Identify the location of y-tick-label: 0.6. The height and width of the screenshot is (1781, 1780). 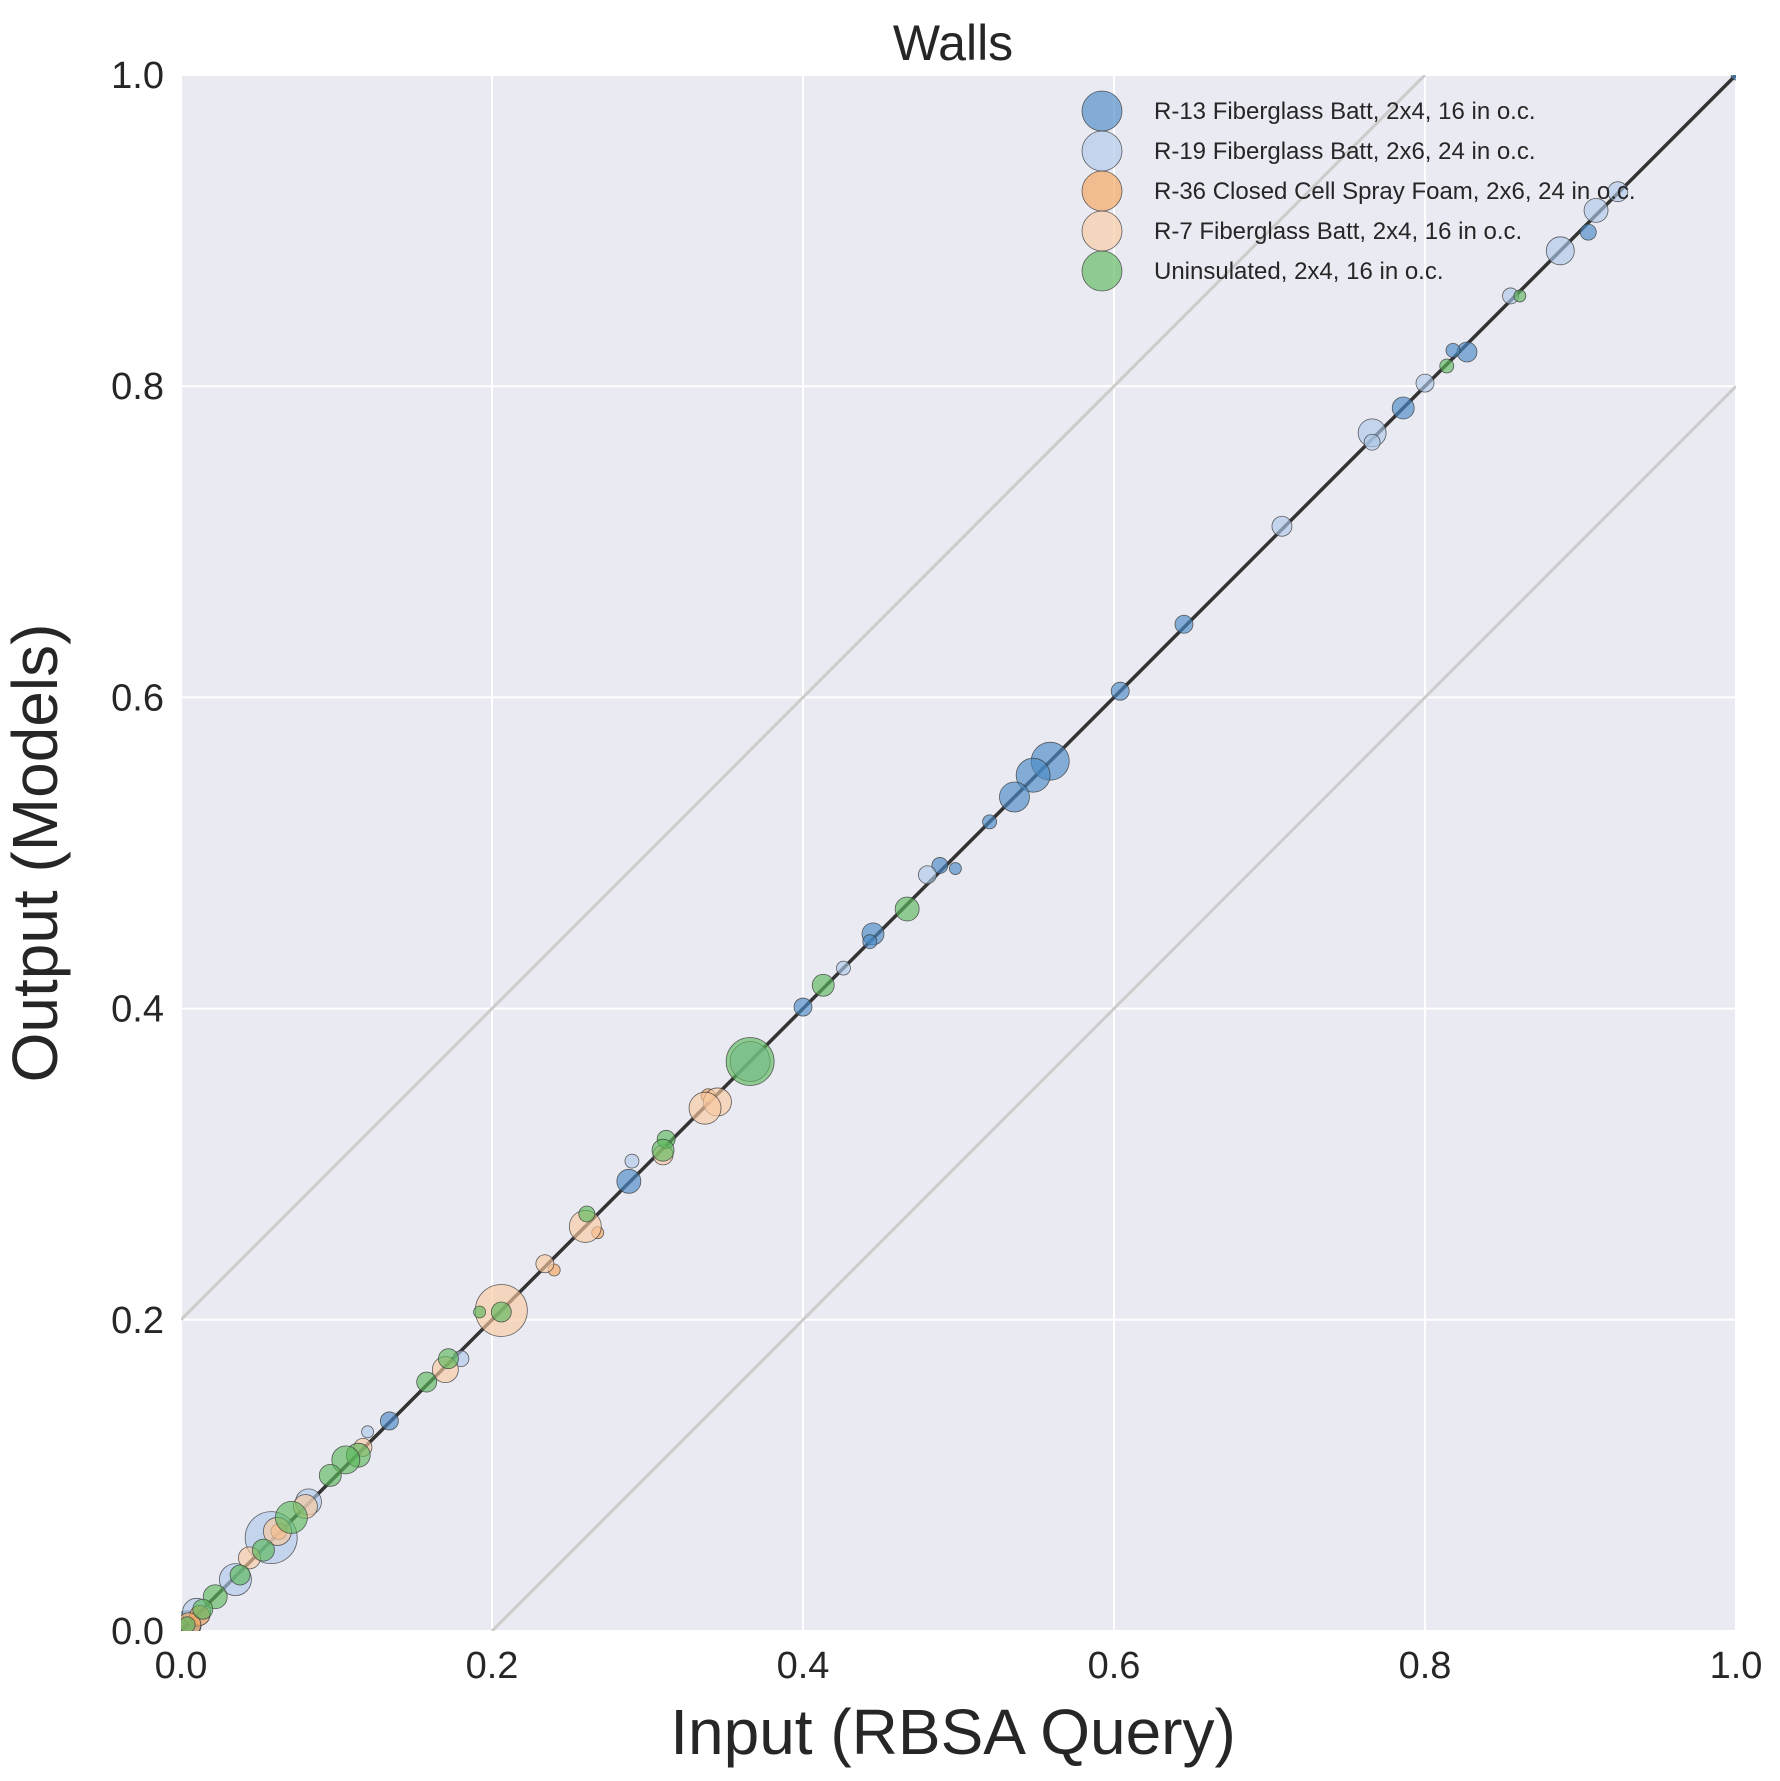
(137, 698).